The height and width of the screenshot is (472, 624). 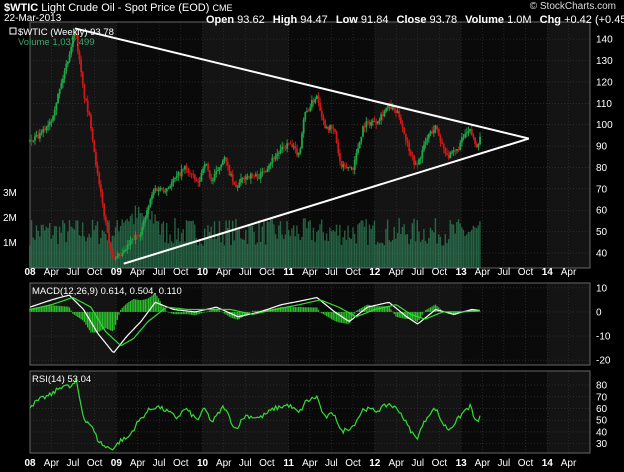 What do you see at coordinates (10, 193) in the screenshot?
I see `volume-tick-label: 3M` at bounding box center [10, 193].